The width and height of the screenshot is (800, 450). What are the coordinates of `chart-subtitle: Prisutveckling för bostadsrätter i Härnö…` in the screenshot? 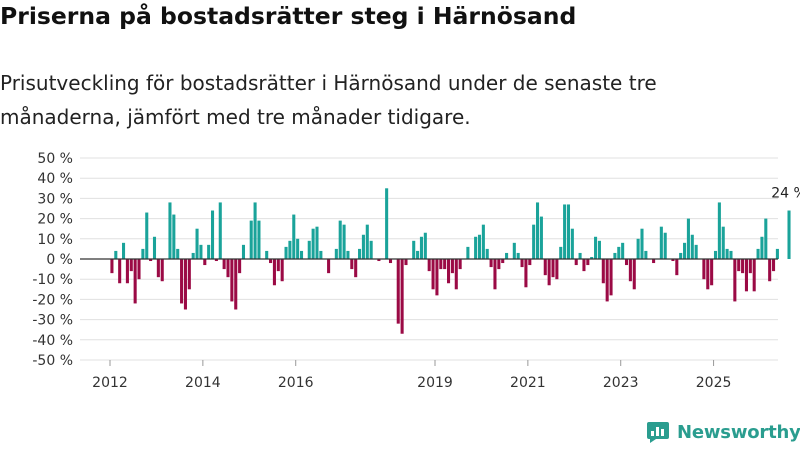 It's located at (328, 100).